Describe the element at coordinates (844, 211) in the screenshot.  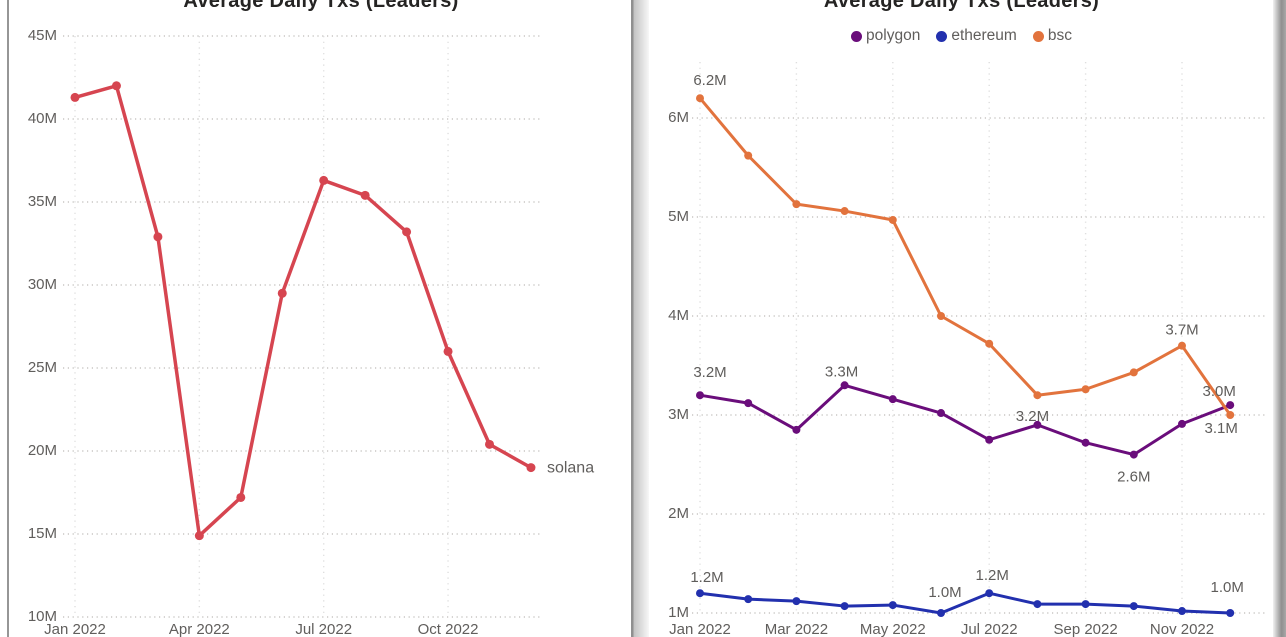
I see `bsc-point-Apr 2022` at that location.